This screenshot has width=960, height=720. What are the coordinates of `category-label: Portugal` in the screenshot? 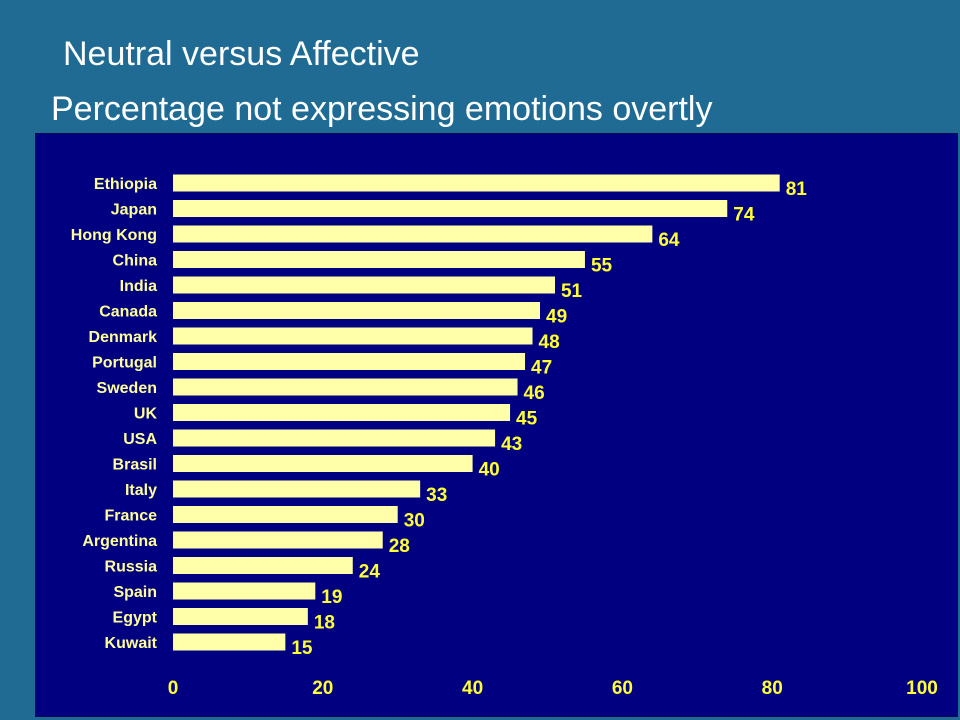 It's located at (124, 363).